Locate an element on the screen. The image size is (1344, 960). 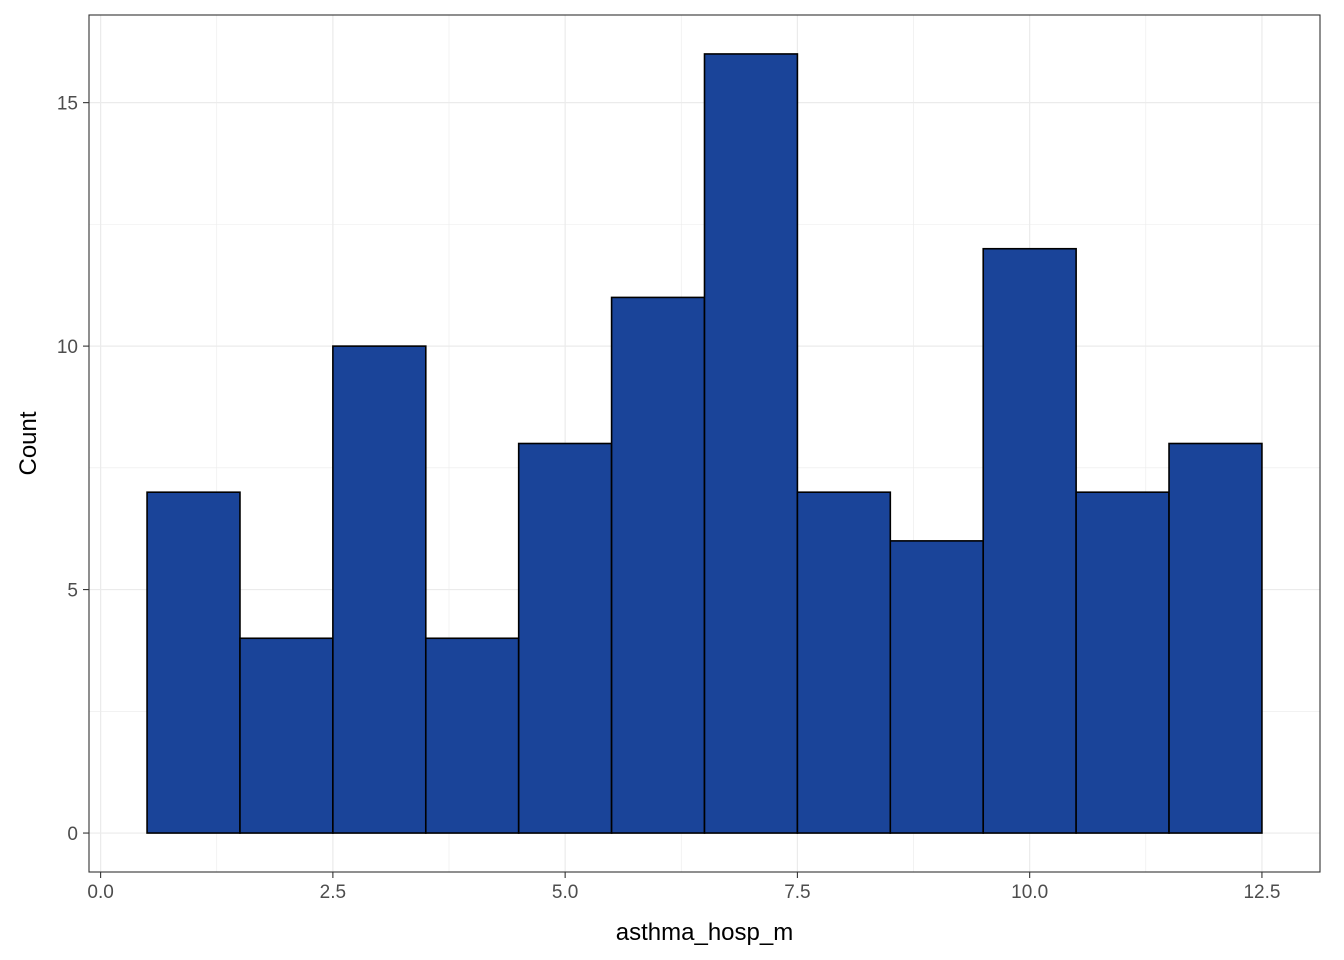
y-tick-label: 0 is located at coordinates (72, 834).